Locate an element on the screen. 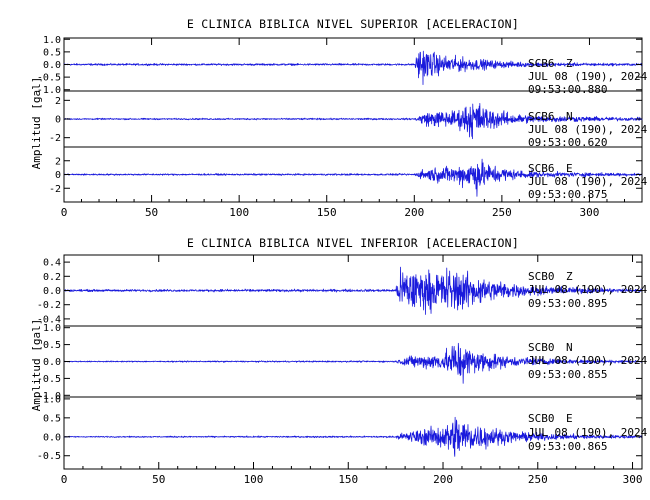 This screenshot has height=500, width=650. time-label: 09:53:00.865 is located at coordinates (567, 446).